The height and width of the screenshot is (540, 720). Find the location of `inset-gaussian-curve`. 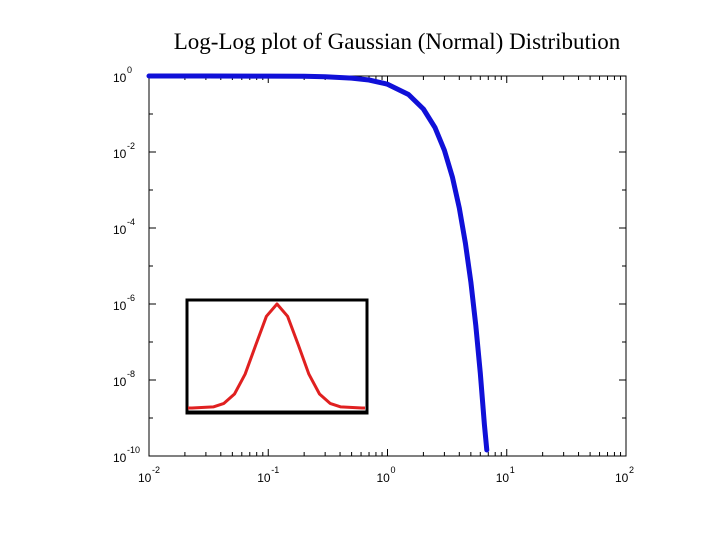

inset-gaussian-curve is located at coordinates (276, 356).